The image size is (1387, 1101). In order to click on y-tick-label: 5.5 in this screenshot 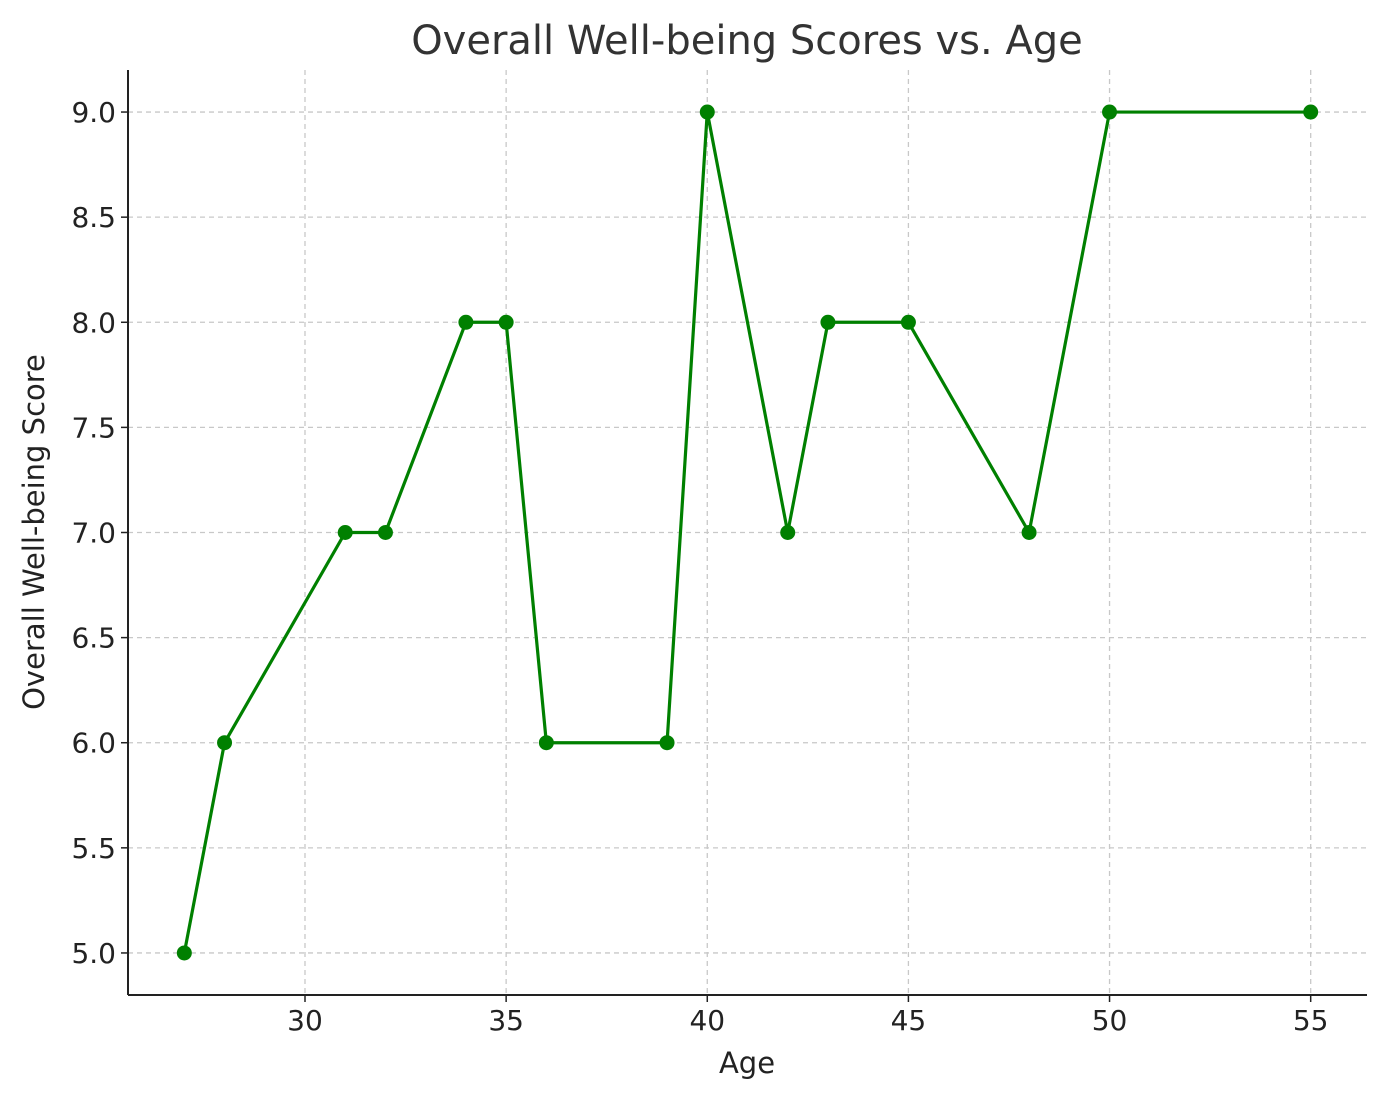, I will do `click(93, 848)`.